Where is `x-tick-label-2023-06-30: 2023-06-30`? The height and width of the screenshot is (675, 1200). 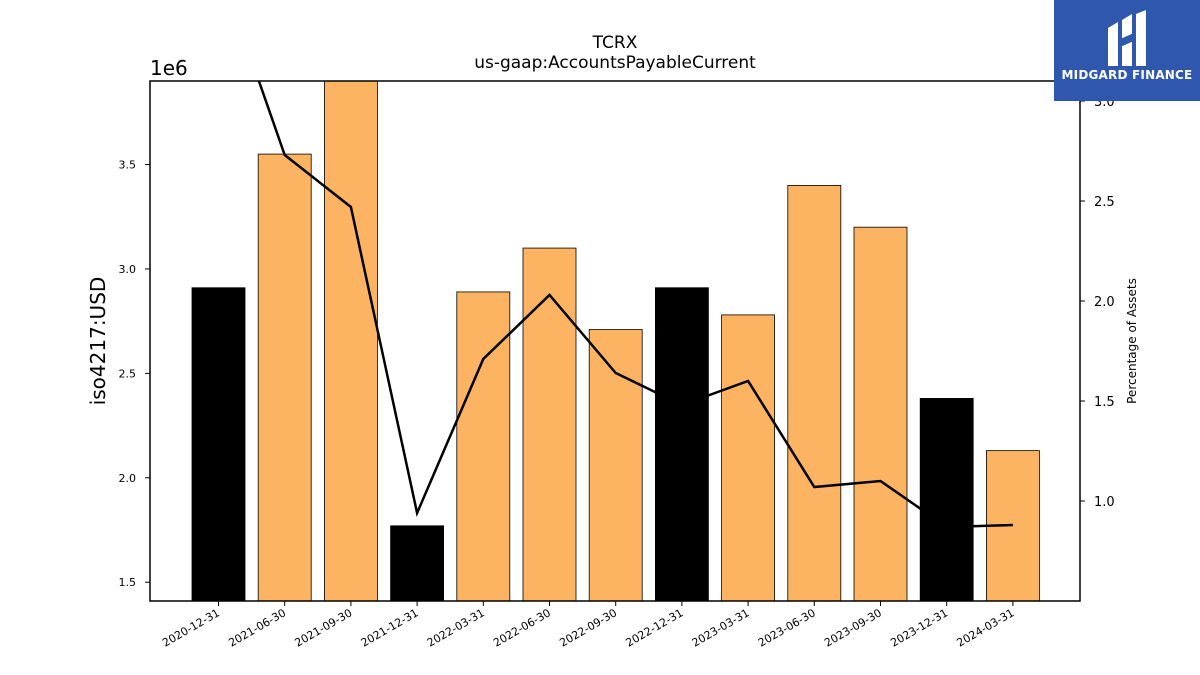 x-tick-label-2023-06-30: 2023-06-30 is located at coordinates (787, 627).